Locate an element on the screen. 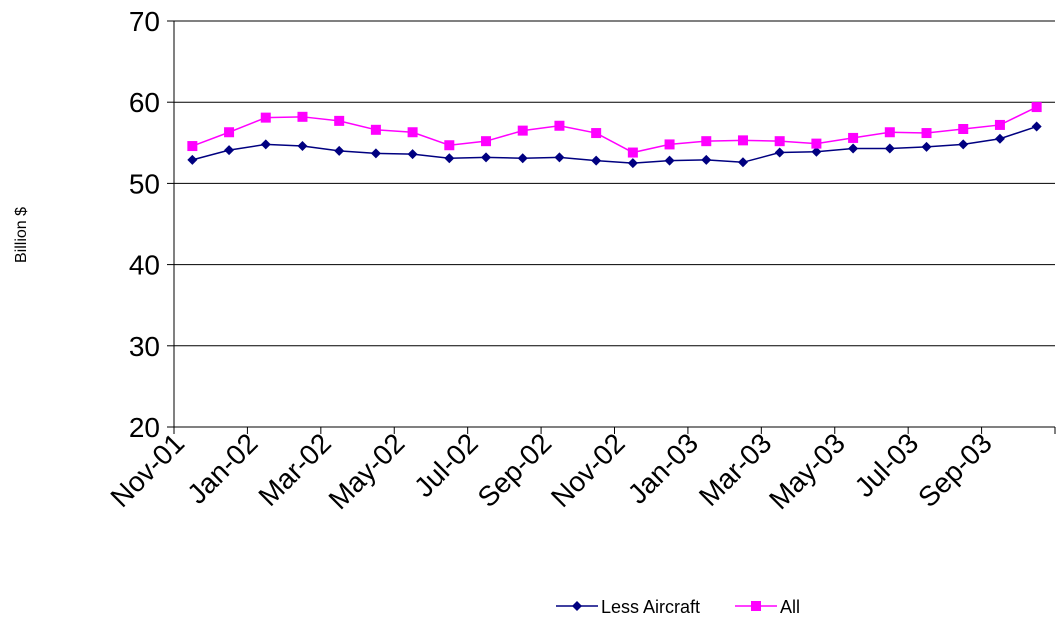  y-tick-label-50: 50 is located at coordinates (144, 183).